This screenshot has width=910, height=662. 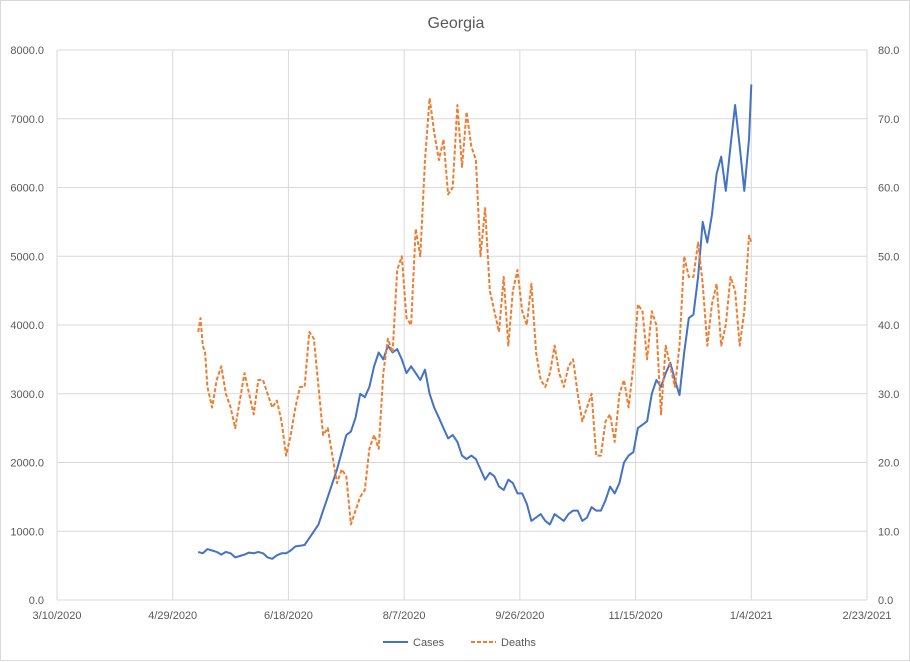 What do you see at coordinates (27, 189) in the screenshot?
I see `left-y-tick-label: 6000.0` at bounding box center [27, 189].